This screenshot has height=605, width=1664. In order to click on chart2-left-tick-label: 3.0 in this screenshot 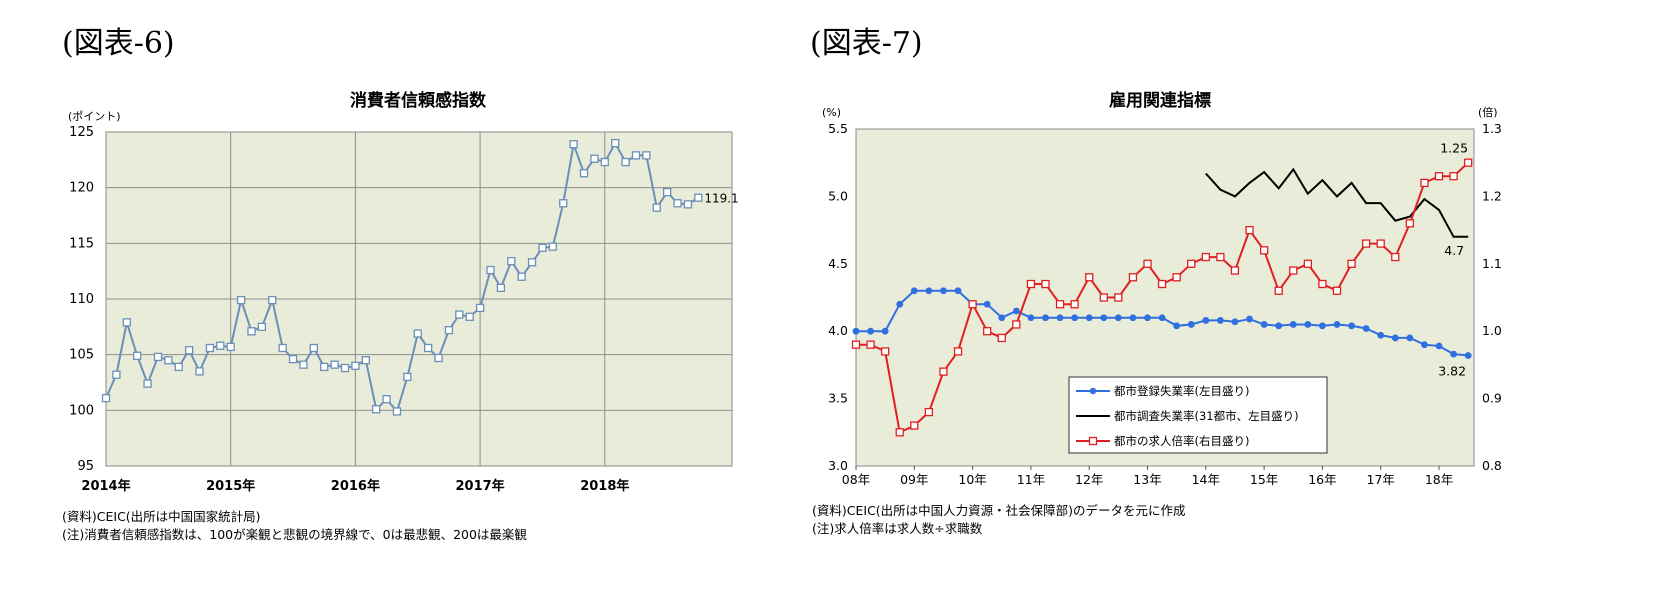, I will do `click(838, 465)`.